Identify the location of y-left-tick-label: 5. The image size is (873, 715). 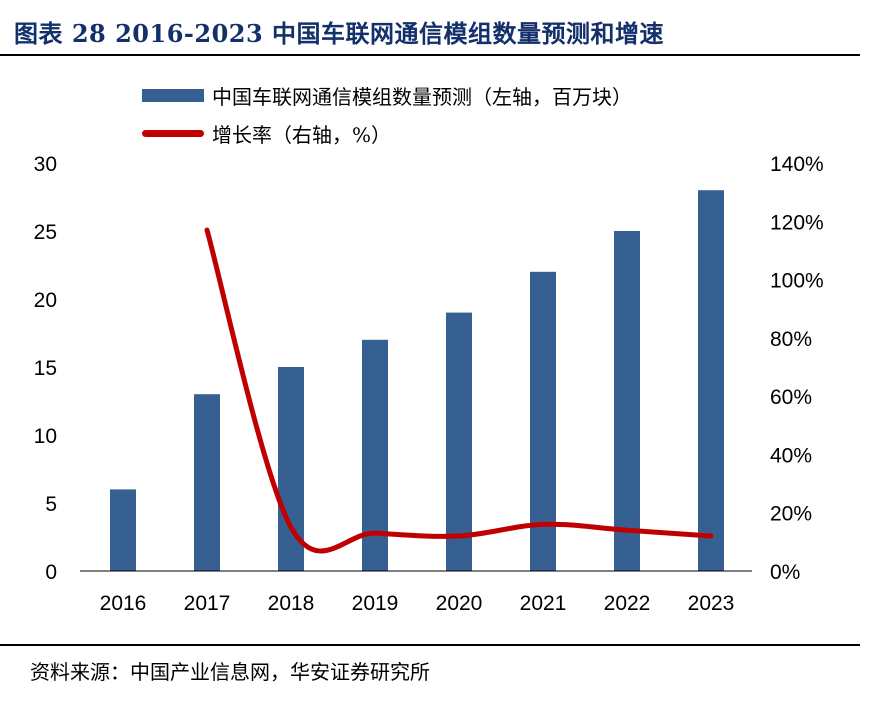
(51, 504).